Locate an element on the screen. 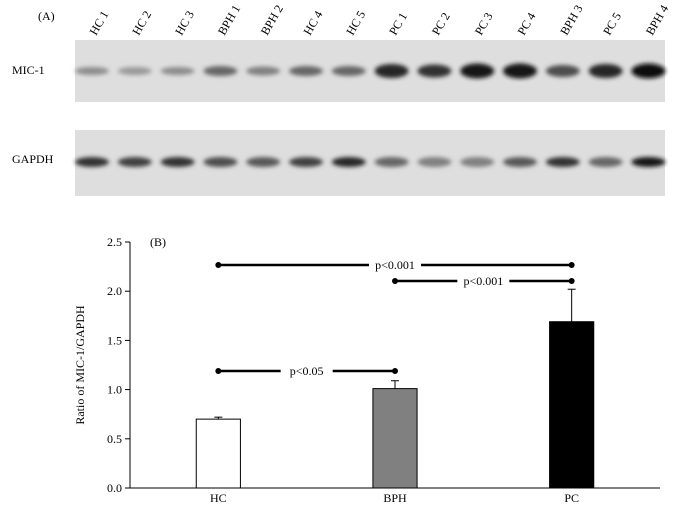  lane-label: BPH 2 is located at coordinates (272, 19).